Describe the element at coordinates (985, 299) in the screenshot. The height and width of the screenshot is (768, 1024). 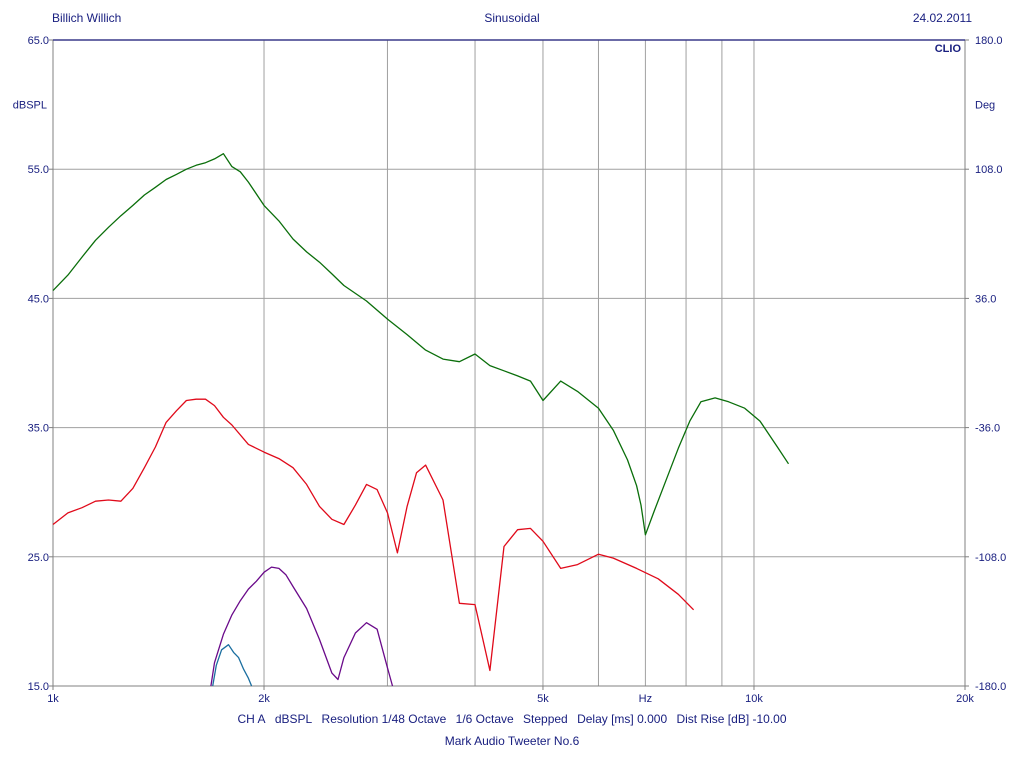
I see `y2-tick-label: 36.0` at that location.